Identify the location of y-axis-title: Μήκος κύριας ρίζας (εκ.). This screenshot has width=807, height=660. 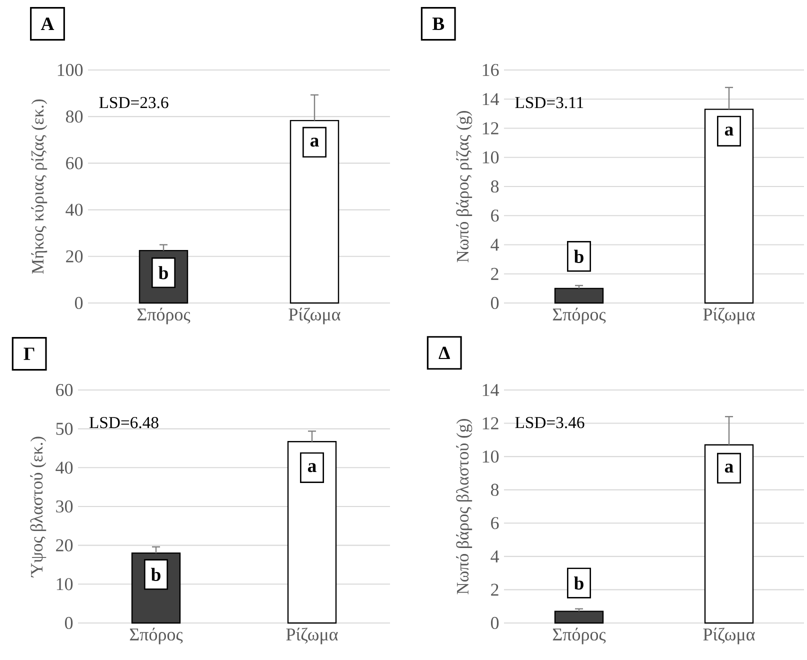
(39, 186).